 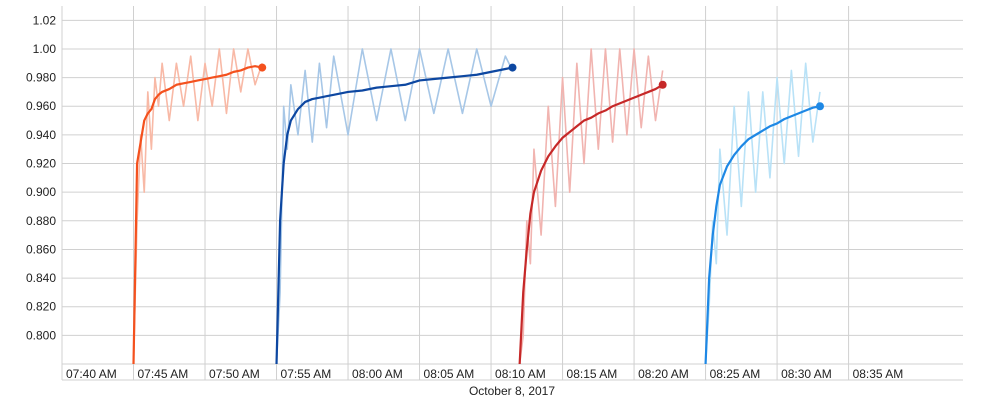 I want to click on x-tick-label: 08:05 AM, so click(x=449, y=374).